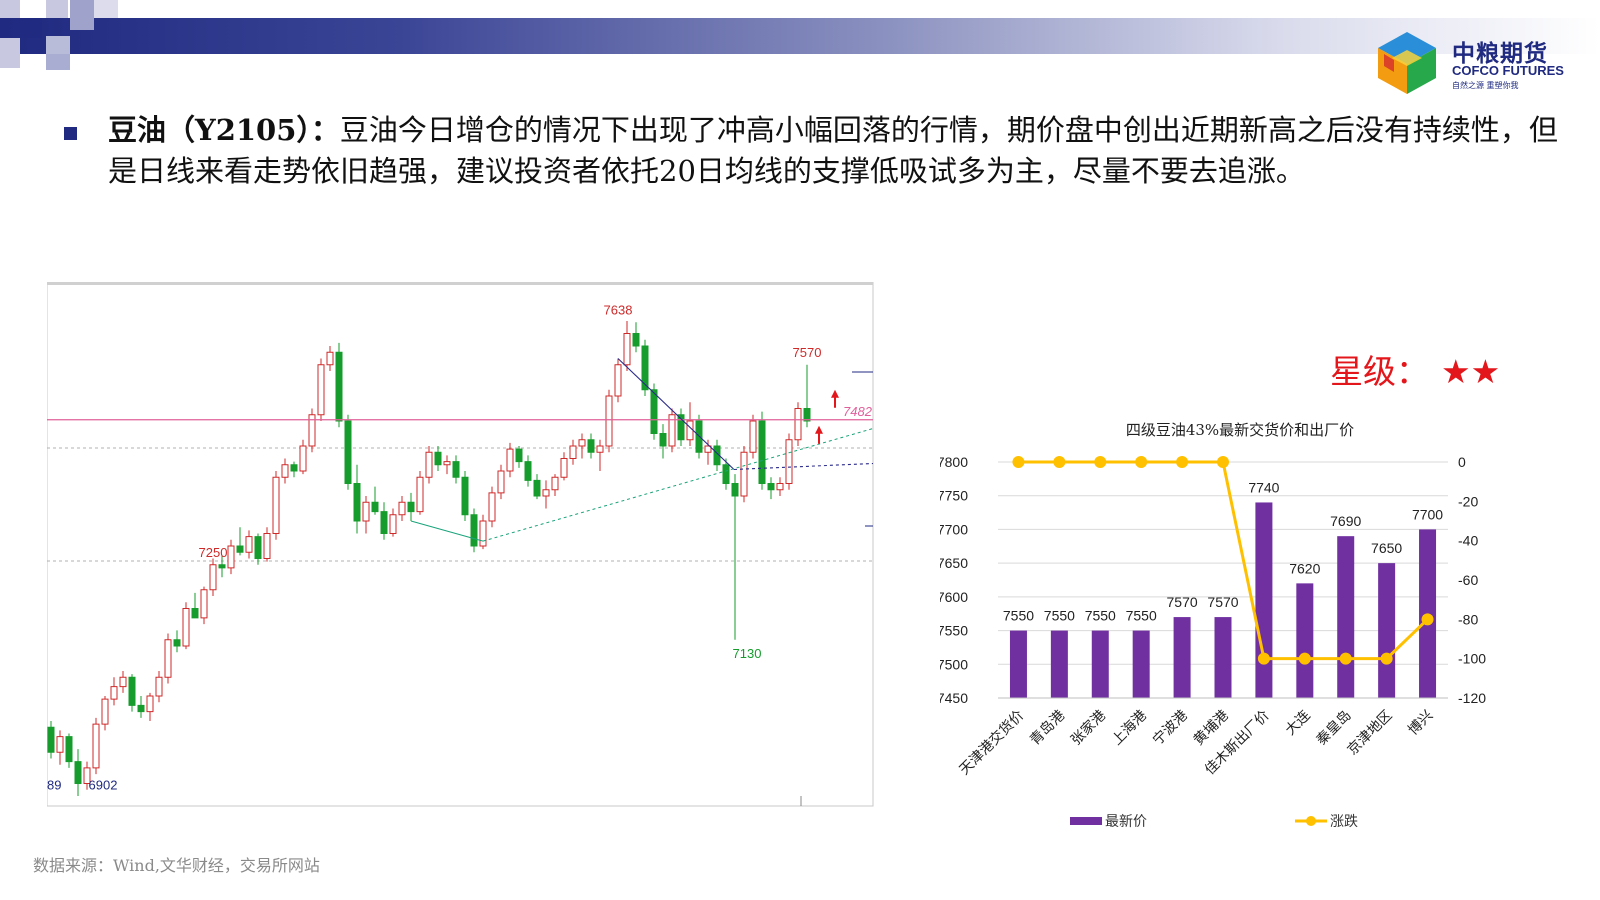  Describe the element at coordinates (747, 653) in the screenshot. I see `price-annotation-label: 7130` at that location.